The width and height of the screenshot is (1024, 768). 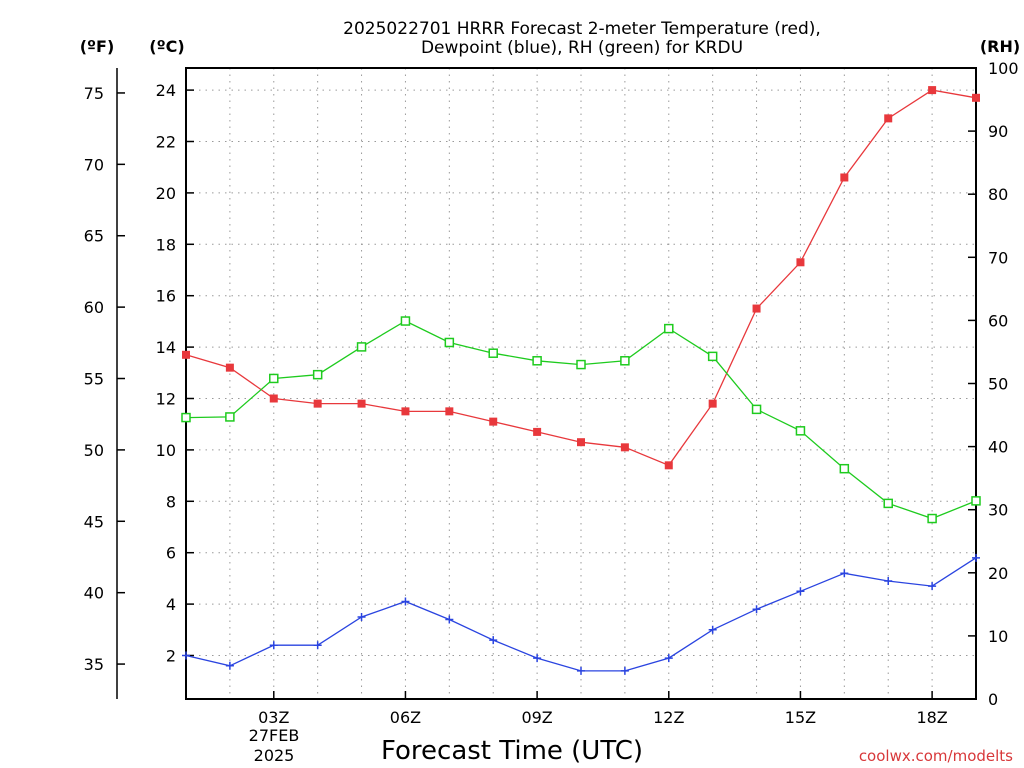 What do you see at coordinates (998, 447) in the screenshot?
I see `rh-tick-label: 40` at bounding box center [998, 447].